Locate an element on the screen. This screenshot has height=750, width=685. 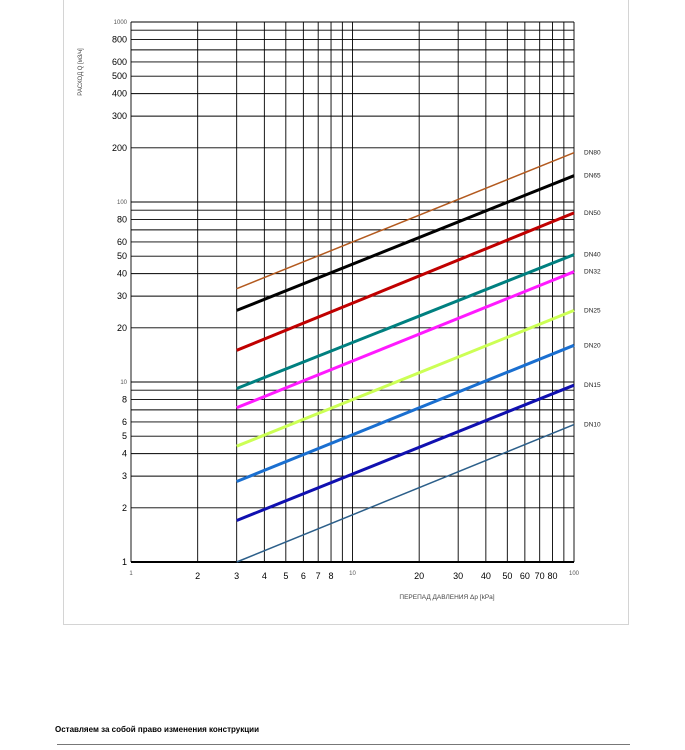
y-tick-label: 5 is located at coordinates (124, 436).